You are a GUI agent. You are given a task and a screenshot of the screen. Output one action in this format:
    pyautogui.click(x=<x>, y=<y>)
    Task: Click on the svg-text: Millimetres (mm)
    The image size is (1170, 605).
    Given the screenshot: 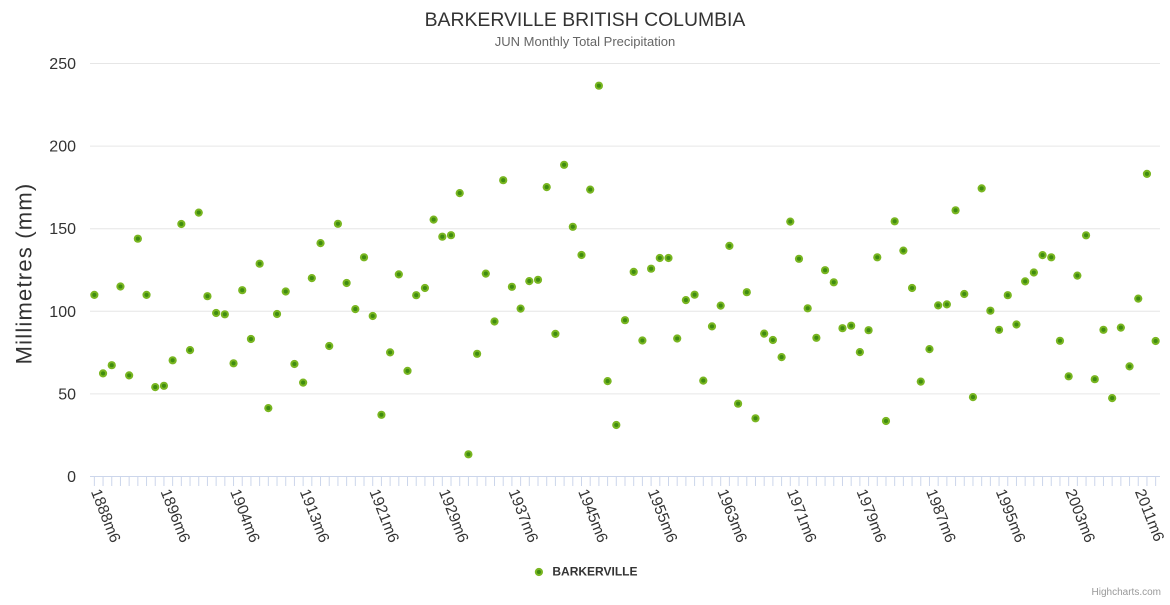 What is the action you would take?
    pyautogui.click(x=24, y=274)
    